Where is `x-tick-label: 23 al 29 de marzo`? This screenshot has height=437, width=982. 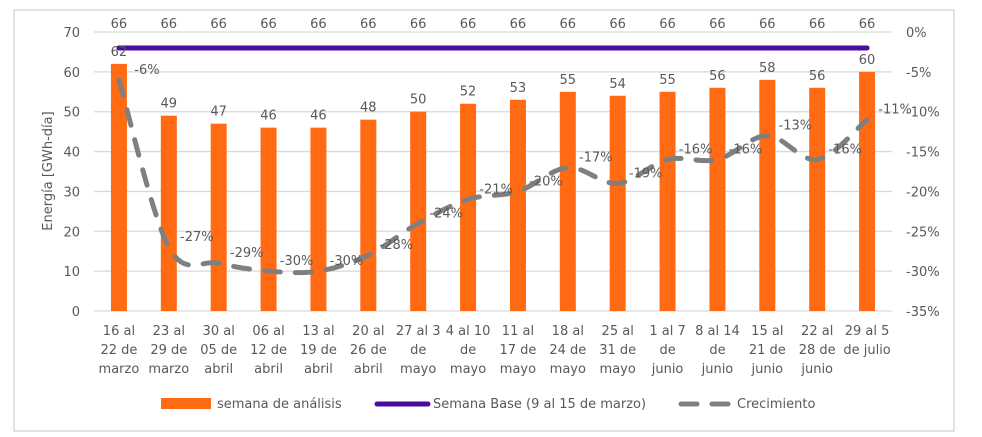
x-tick-label: 23 al 29 de marzo is located at coordinates (168, 350).